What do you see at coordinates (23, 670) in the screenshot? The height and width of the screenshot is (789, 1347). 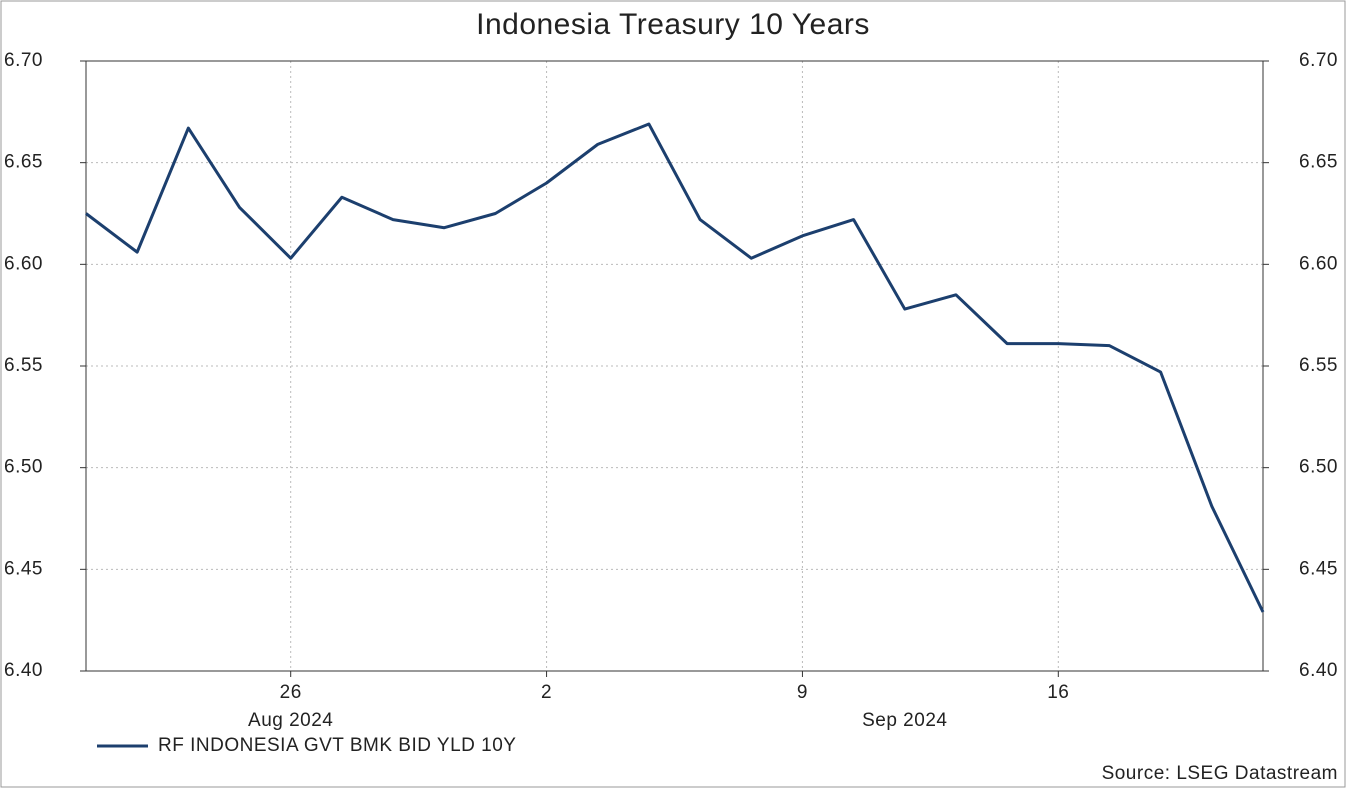 I see `y-tick-label: 6.40` at bounding box center [23, 670].